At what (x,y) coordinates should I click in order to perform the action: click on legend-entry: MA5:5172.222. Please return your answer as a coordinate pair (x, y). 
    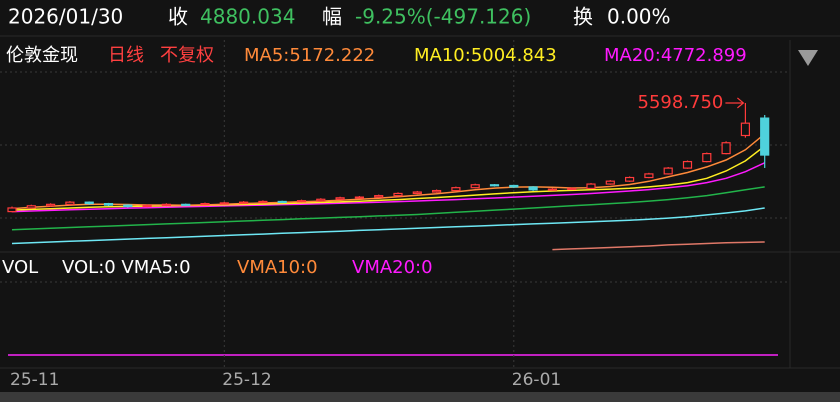
    Looking at the image, I should click on (309, 55).